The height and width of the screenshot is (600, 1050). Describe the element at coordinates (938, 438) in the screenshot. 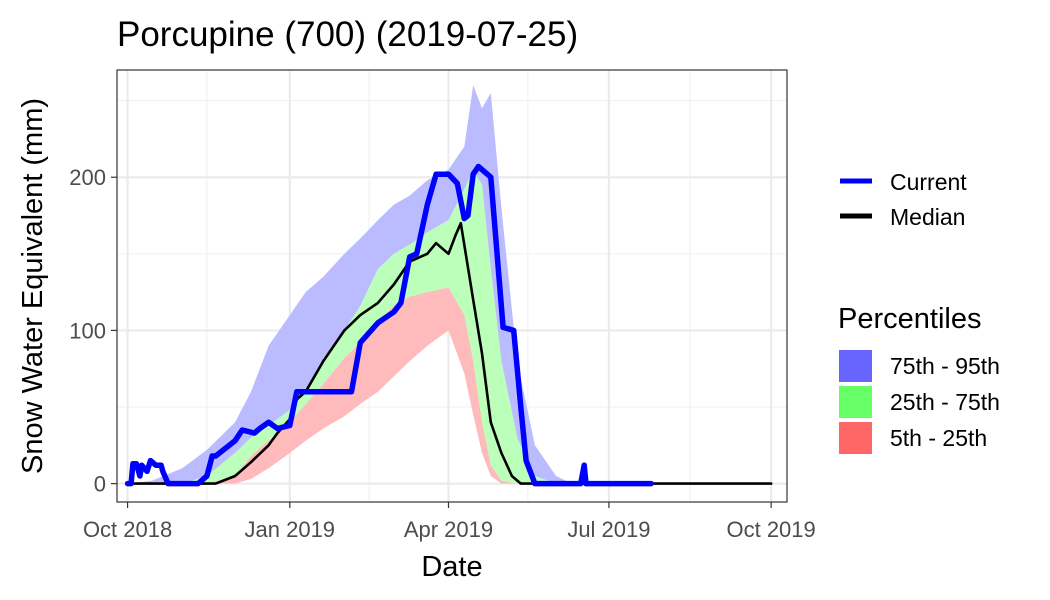

I see `legend-label-5-25: 5th - 25th` at that location.